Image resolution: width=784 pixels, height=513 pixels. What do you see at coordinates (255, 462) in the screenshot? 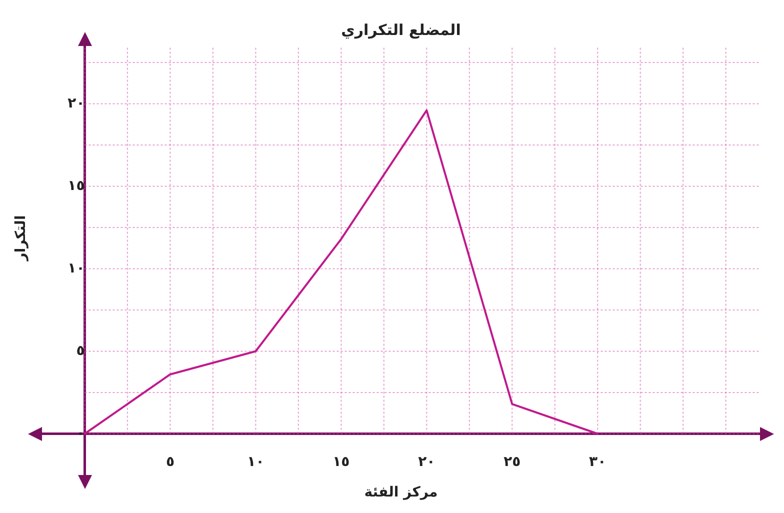
I see `x-tick-label: ١٠` at bounding box center [255, 462].